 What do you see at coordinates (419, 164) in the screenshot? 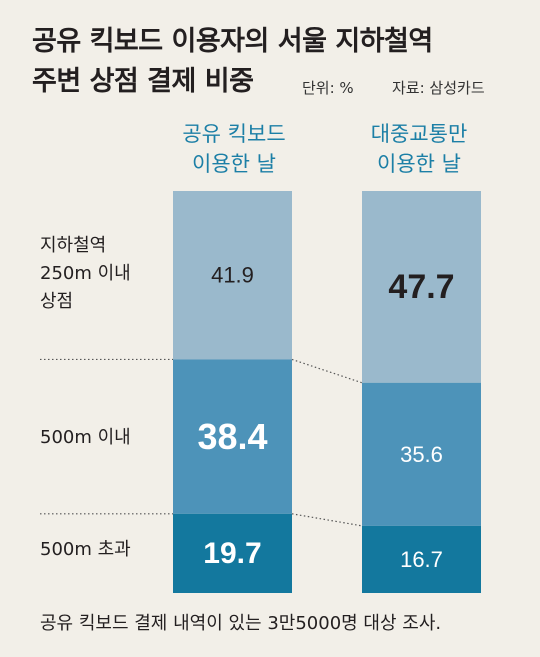
I see `column-header-transit-line2: 이용한 날` at bounding box center [419, 164].